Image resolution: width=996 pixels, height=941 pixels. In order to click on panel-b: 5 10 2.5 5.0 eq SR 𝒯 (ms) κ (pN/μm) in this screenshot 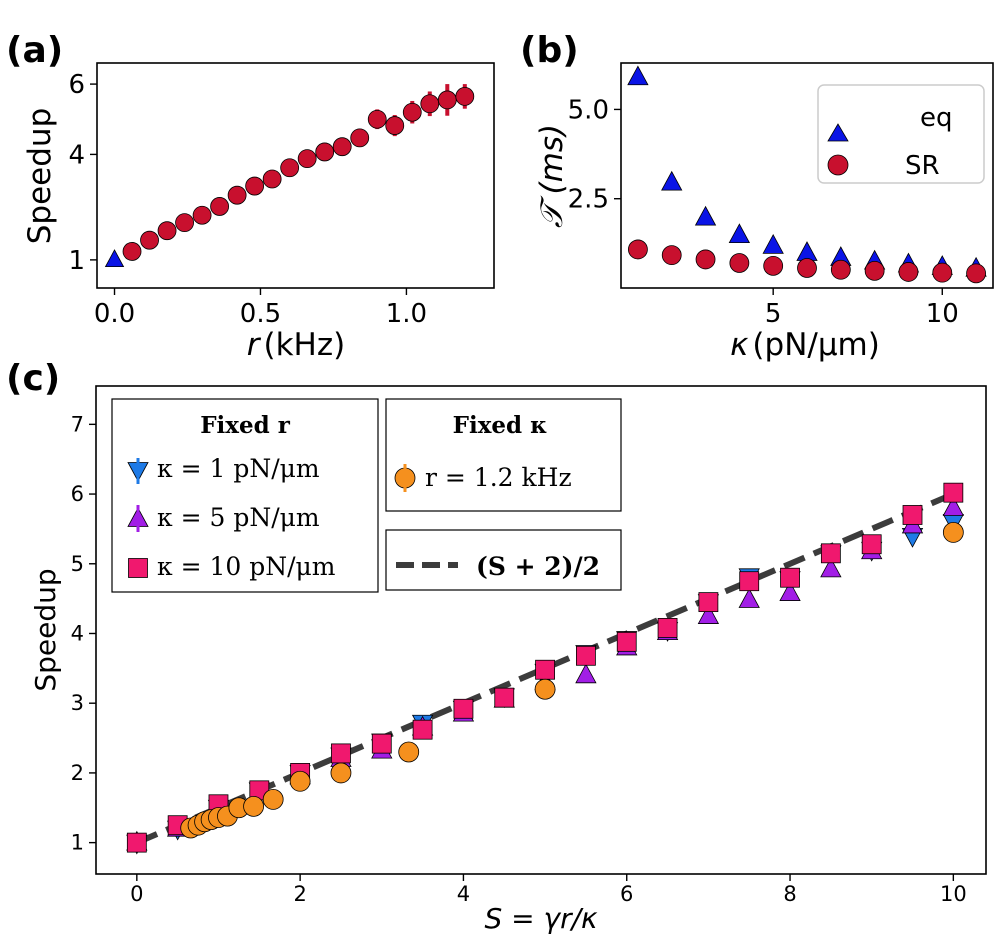, I will do `click(764, 212)`.